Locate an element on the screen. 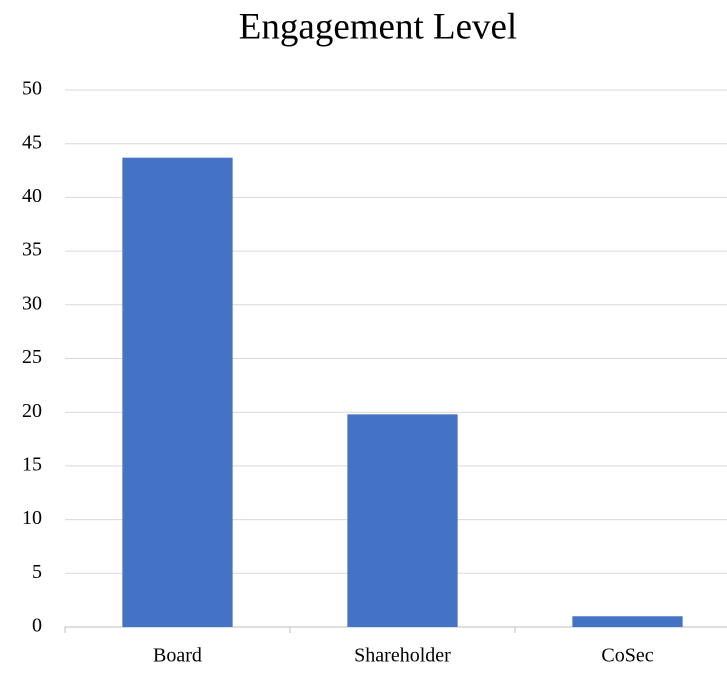 The width and height of the screenshot is (727, 675). y-tick-label: 35 is located at coordinates (32, 250).